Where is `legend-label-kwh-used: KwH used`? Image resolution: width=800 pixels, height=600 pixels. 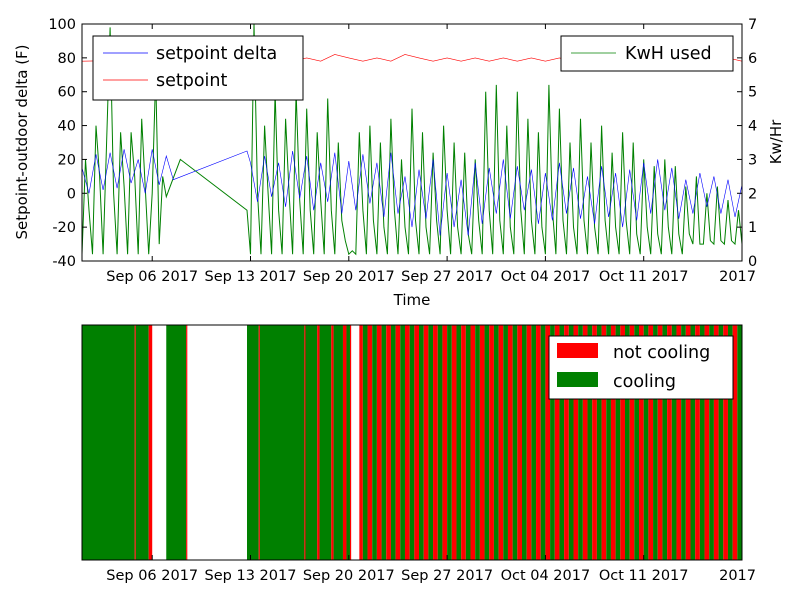 legend-label-kwh-used: KwH used is located at coordinates (668, 54).